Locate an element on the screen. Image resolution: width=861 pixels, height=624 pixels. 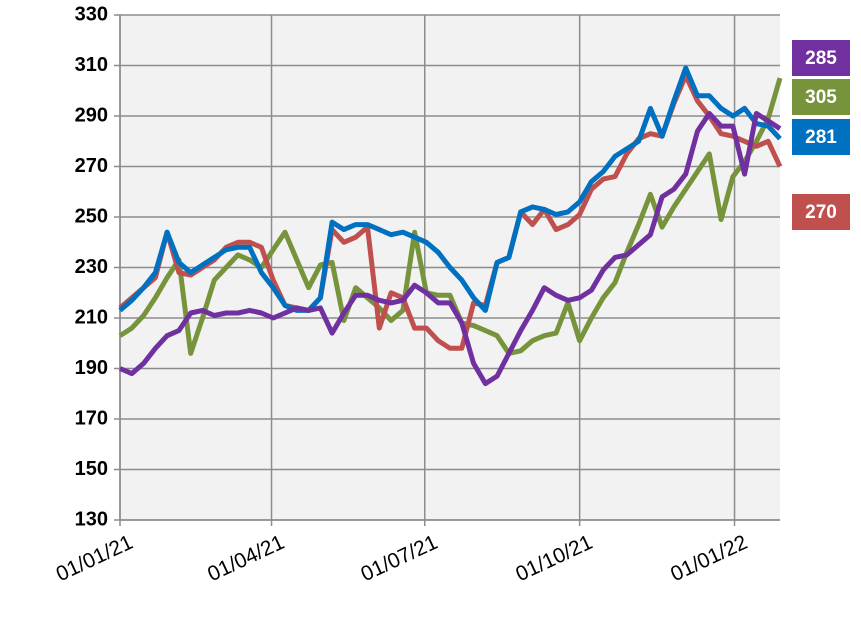
y-tick-label: 230 is located at coordinates (91, 267).